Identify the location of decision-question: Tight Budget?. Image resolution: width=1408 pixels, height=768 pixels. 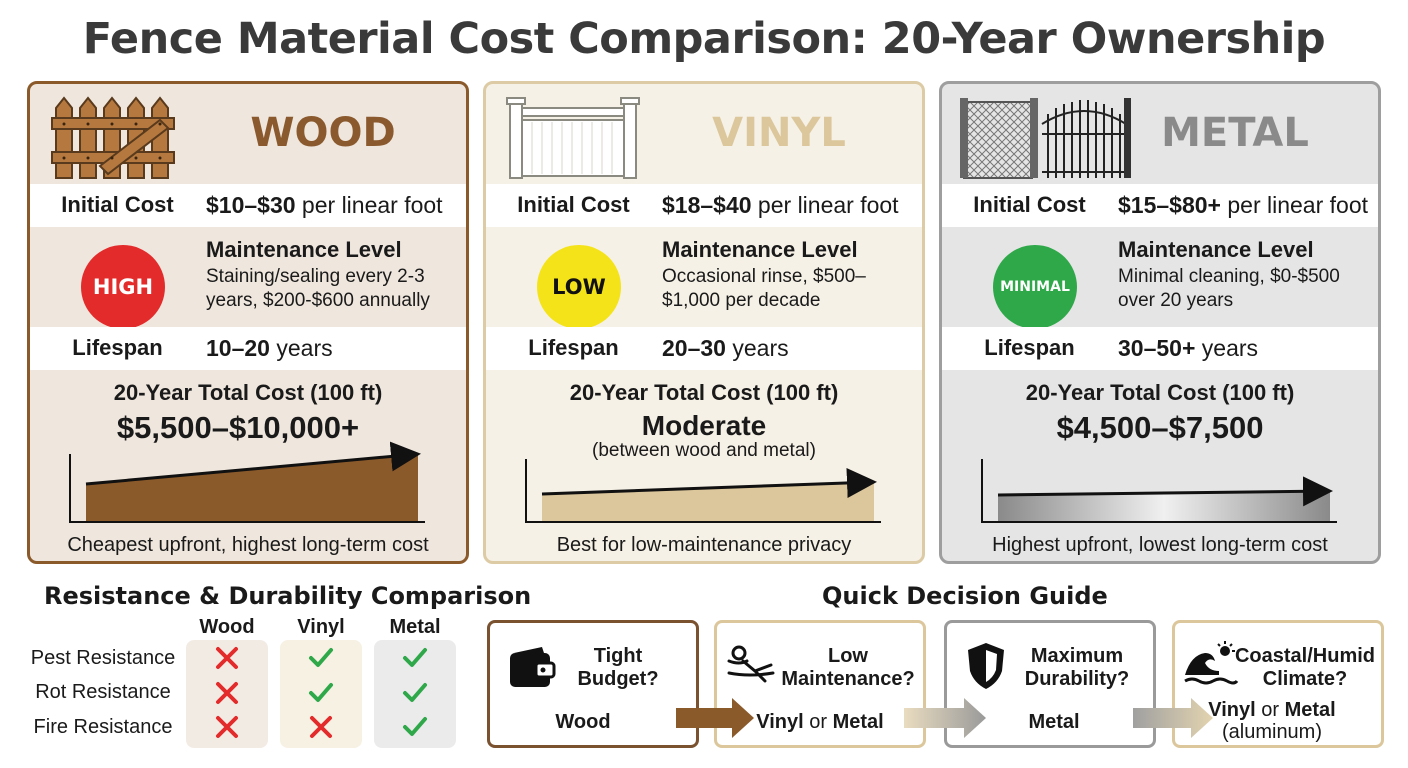
(618, 667).